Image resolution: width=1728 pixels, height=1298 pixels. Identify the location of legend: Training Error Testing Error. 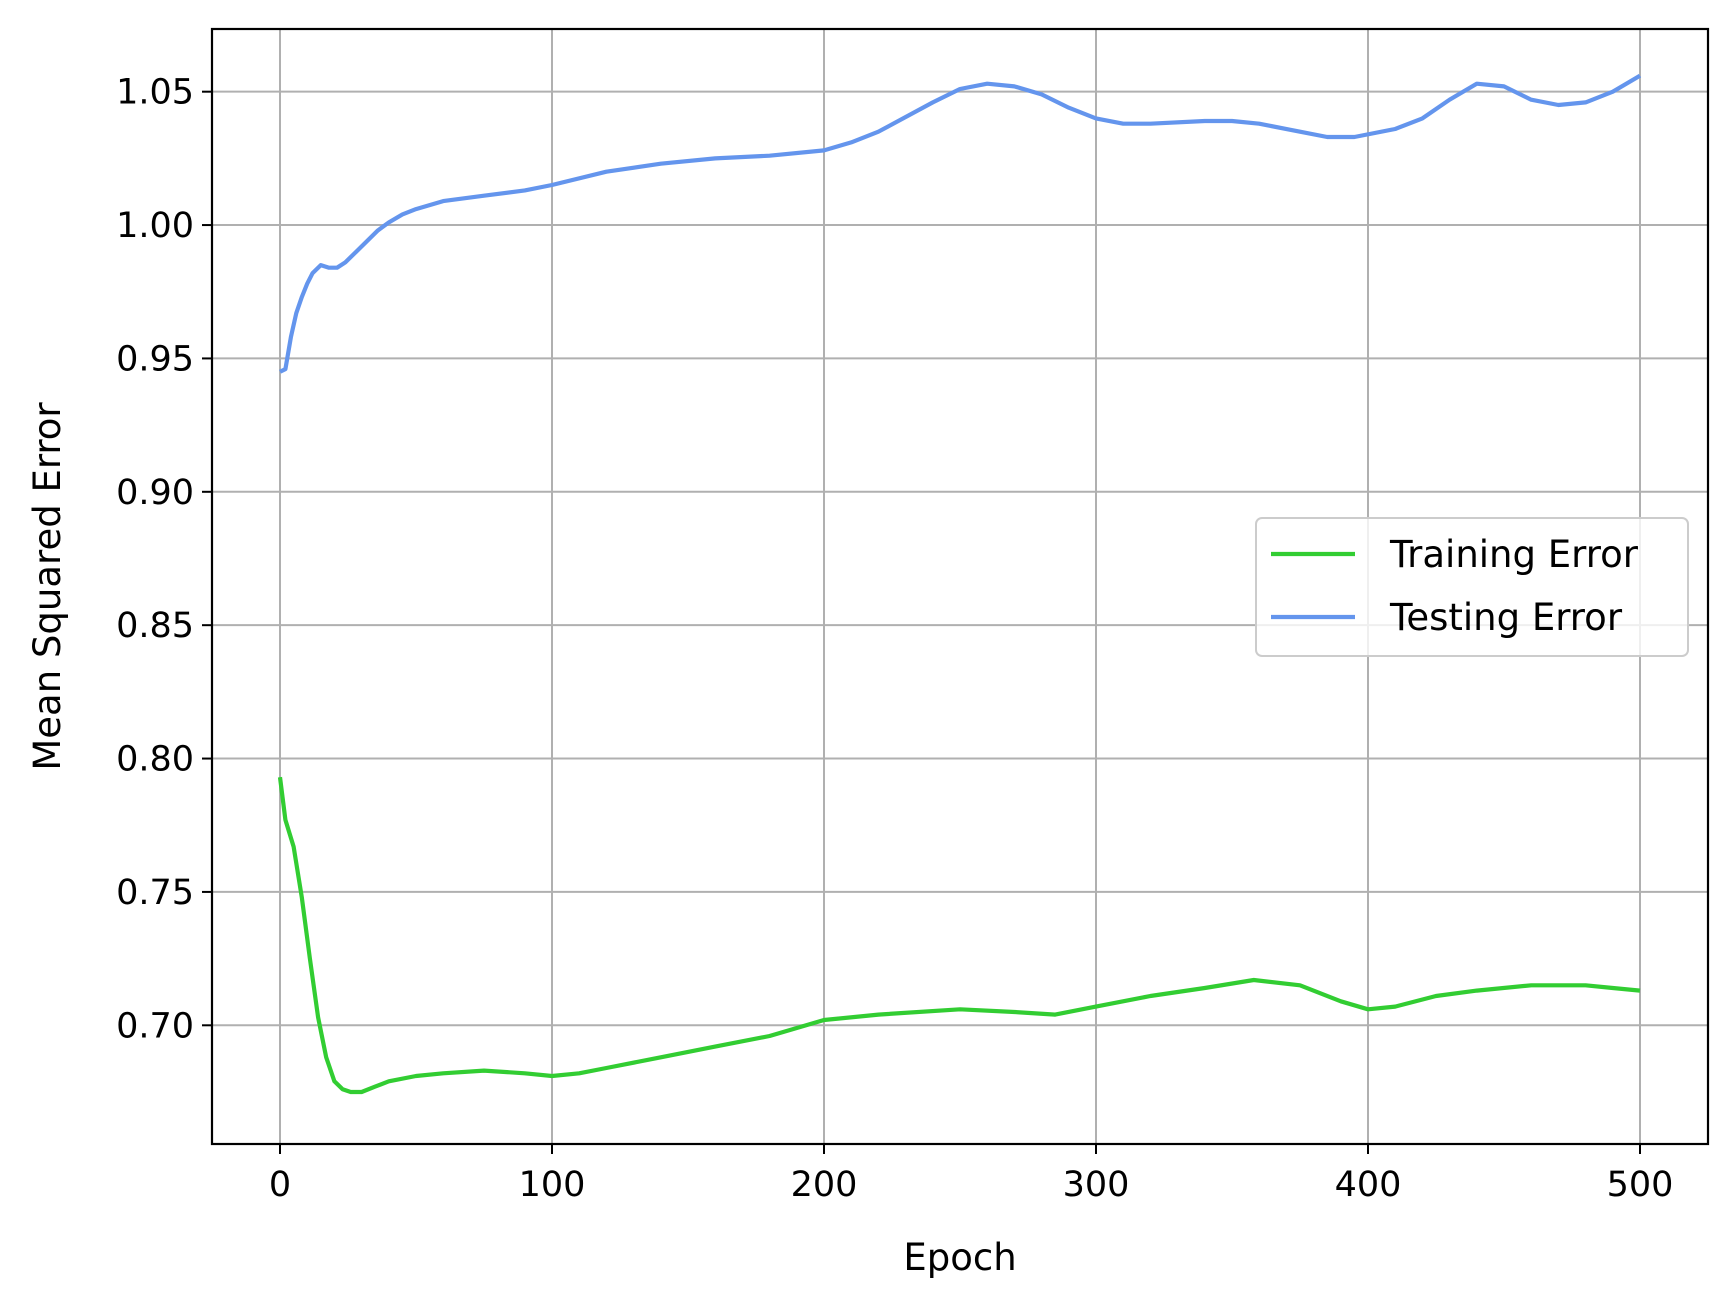
(1472, 587).